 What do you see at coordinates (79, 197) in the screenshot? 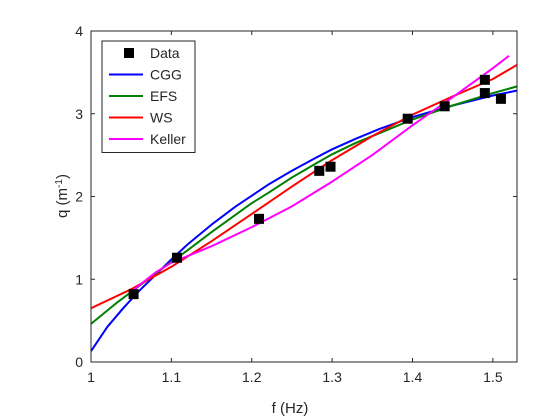
I see `y-tick-label: 2` at bounding box center [79, 197].